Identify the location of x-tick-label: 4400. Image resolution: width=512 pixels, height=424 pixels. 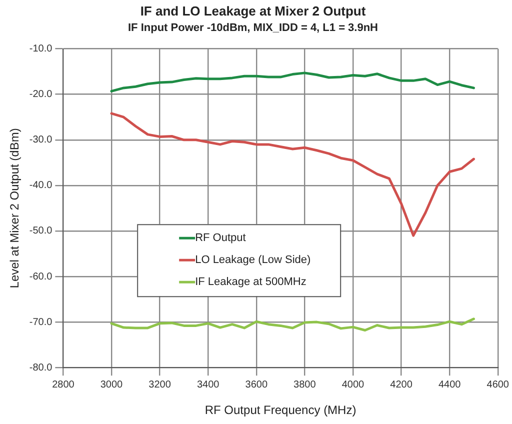
(450, 384).